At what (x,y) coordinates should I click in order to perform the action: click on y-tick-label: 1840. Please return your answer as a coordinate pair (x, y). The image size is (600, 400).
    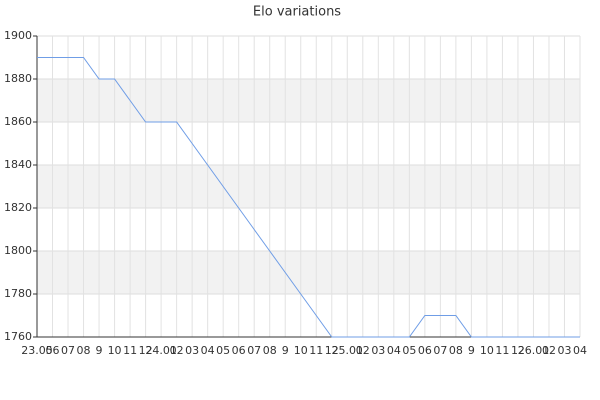
    Looking at the image, I should click on (18, 164).